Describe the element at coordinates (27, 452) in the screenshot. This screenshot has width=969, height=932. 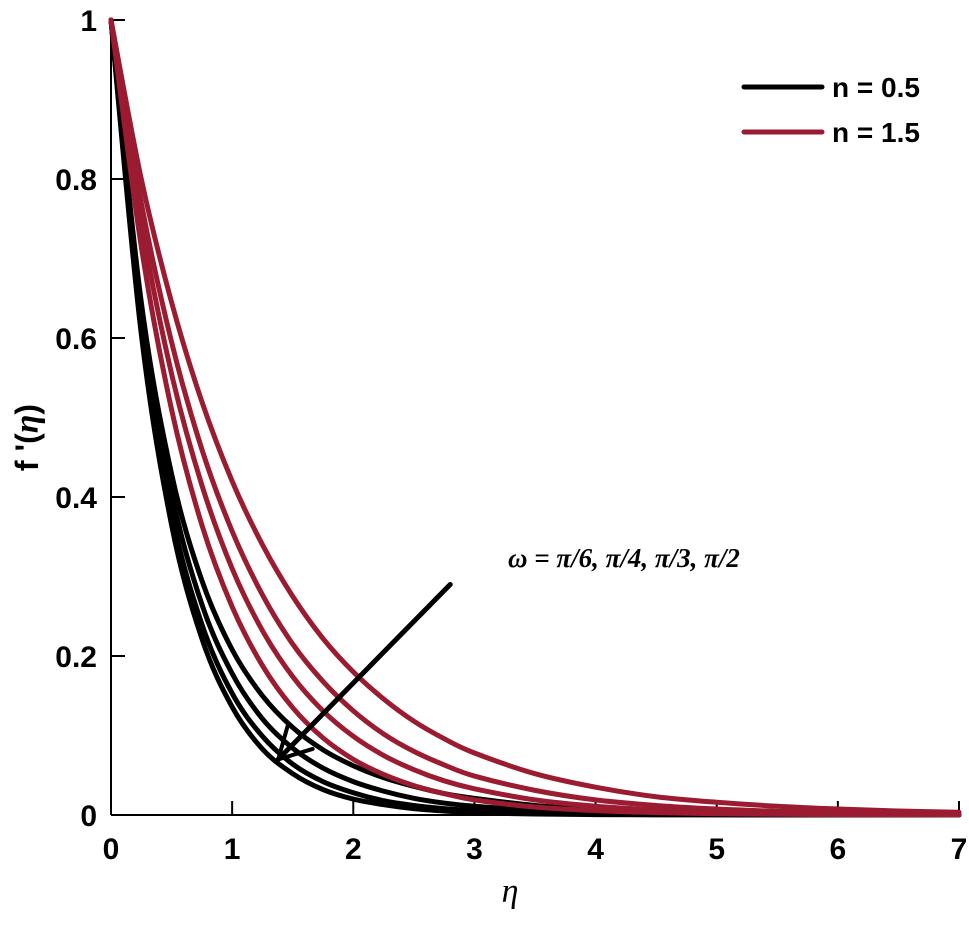
I see `y-axis-title-main: f '(` at that location.